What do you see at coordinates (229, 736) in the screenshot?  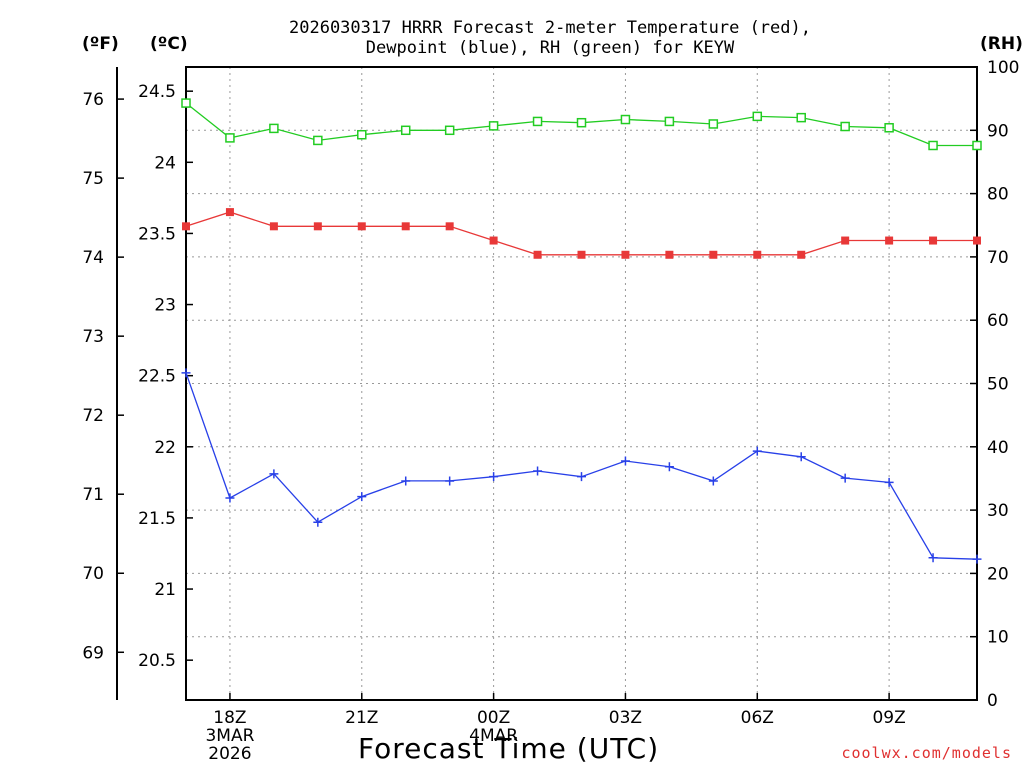 I see `x-tick-label: 3MAR` at bounding box center [229, 736].